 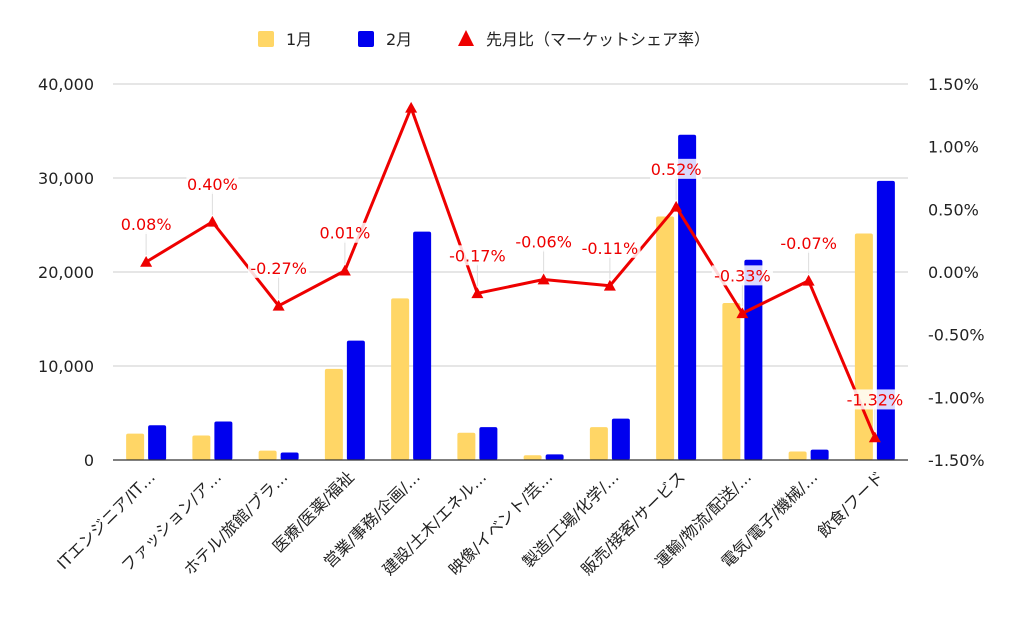 I want to click on y-right-tick-label: -1.00%, so click(x=956, y=397).